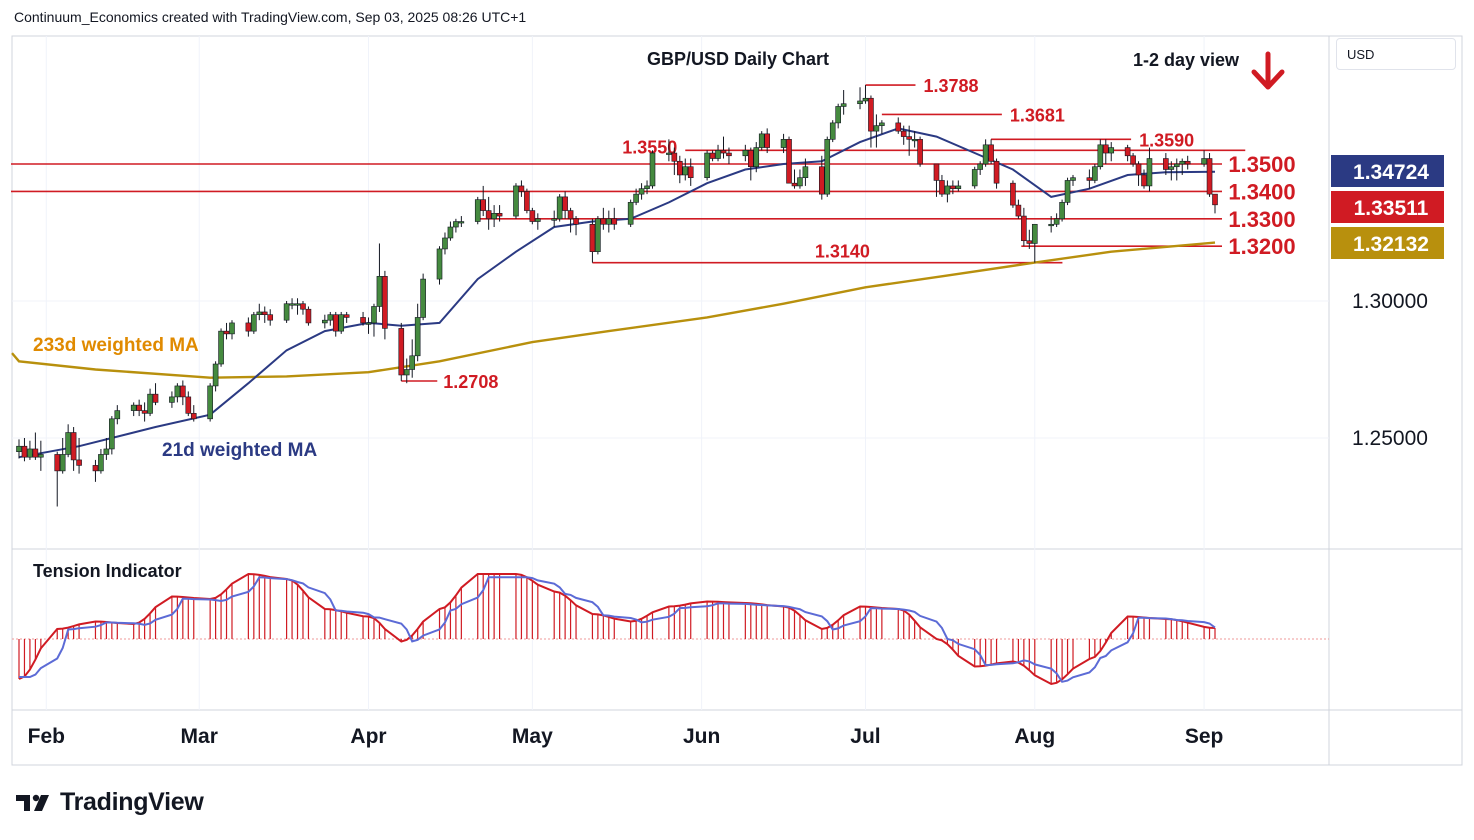 The image size is (1474, 840). I want to click on brand-name: TradingView, so click(132, 802).